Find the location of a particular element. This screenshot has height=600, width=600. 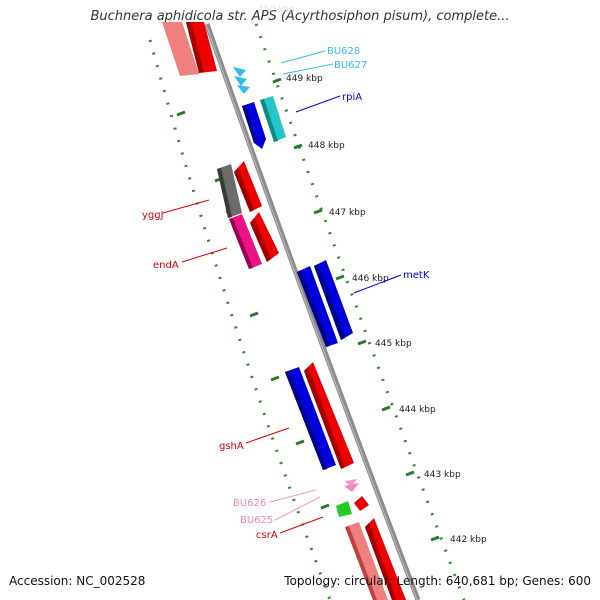

gene-blue-gshA is located at coordinates (310, 418).